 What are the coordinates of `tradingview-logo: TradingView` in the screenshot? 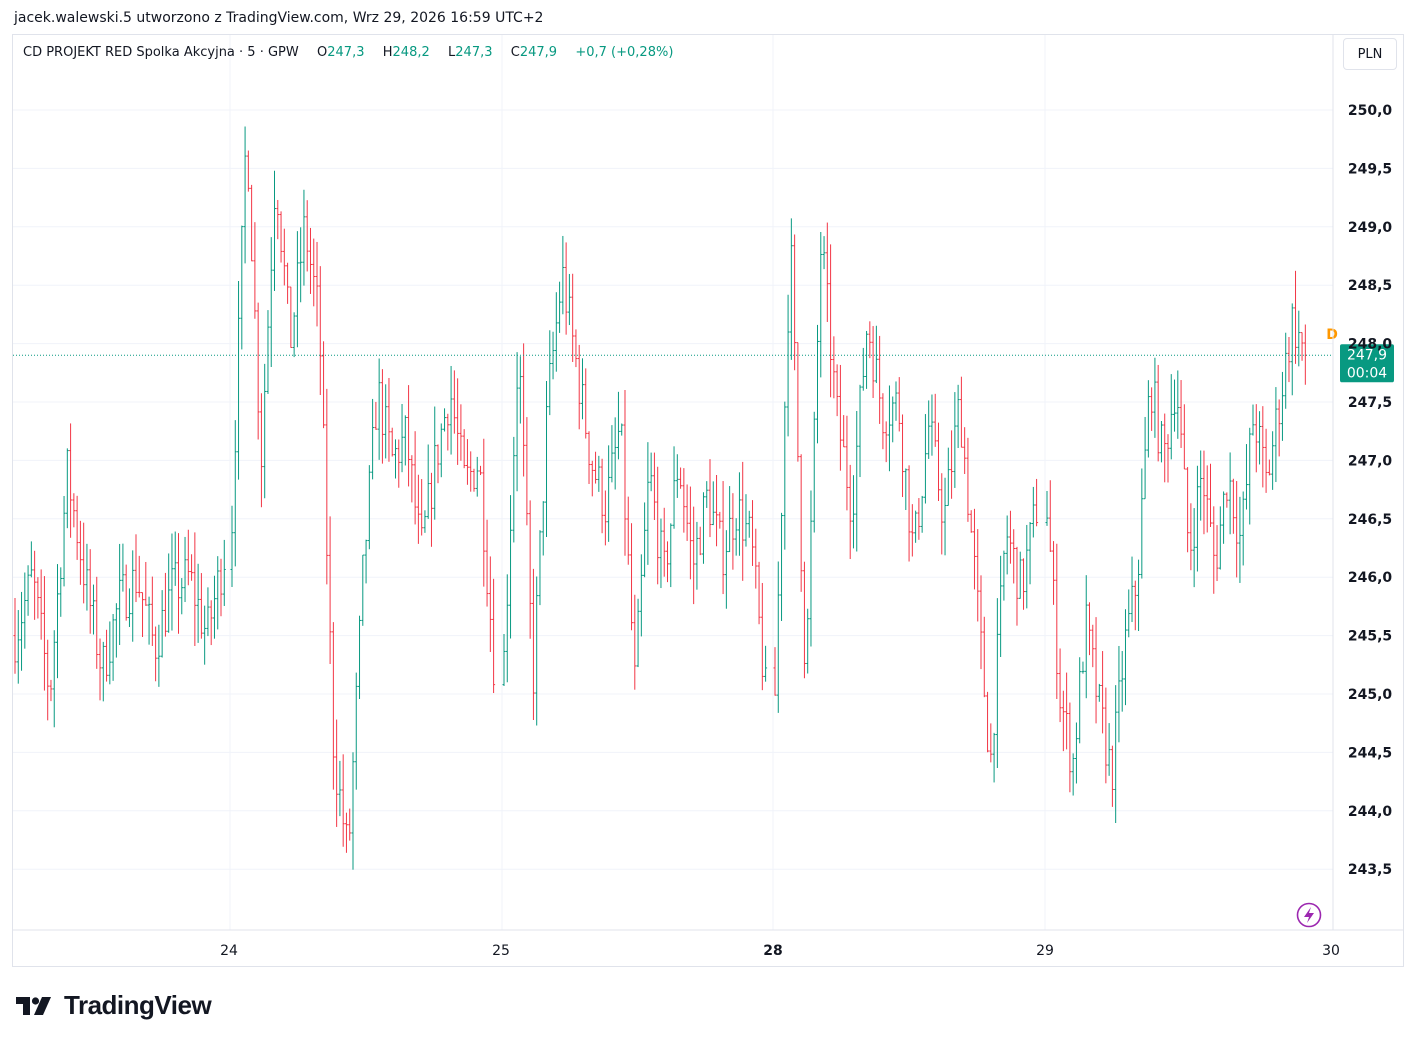 It's located at (114, 1005).